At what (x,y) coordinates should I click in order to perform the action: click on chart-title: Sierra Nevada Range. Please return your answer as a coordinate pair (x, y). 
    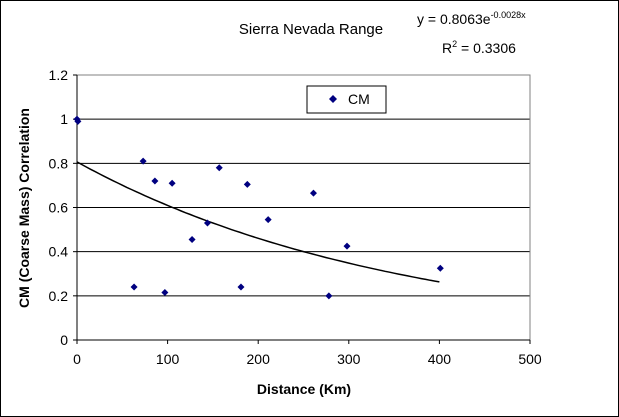
    Looking at the image, I should click on (311, 29).